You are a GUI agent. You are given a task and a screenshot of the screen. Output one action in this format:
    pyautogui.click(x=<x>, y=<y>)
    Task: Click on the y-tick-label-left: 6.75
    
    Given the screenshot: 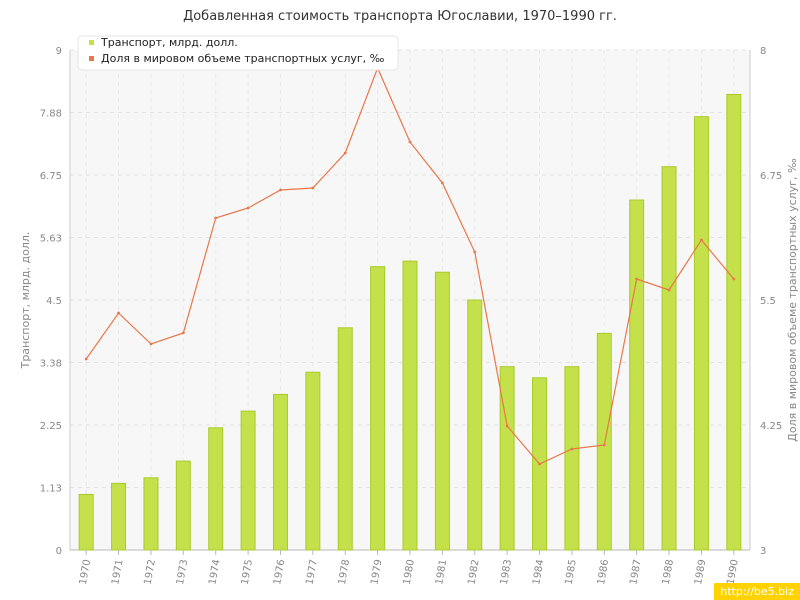 What is the action you would take?
    pyautogui.click(x=51, y=176)
    